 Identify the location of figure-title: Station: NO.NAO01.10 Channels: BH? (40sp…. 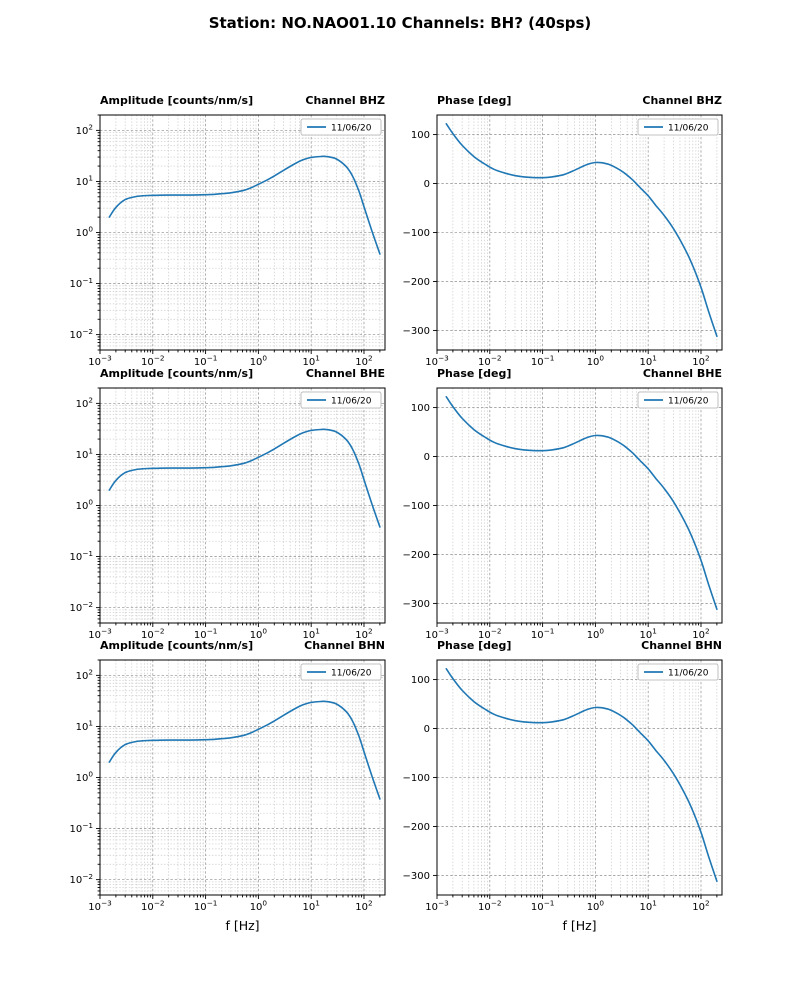
(400, 23).